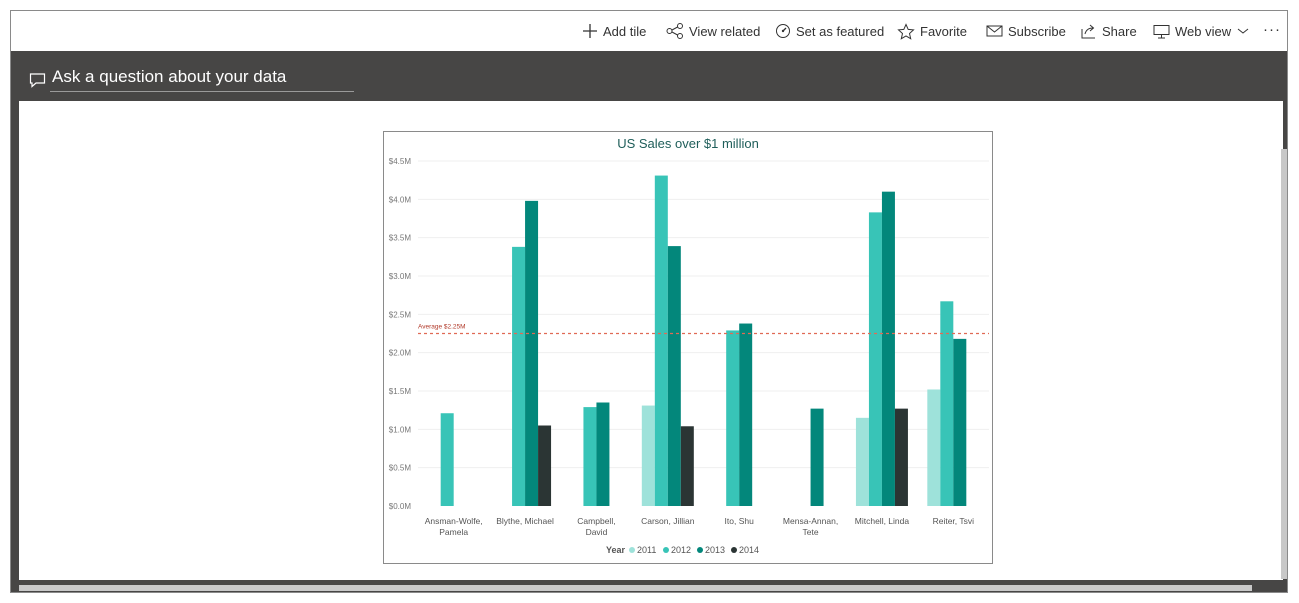 This screenshot has width=1299, height=603. Describe the element at coordinates (810, 521) in the screenshot. I see `x-tick-label: Mensa-Annan,` at that location.